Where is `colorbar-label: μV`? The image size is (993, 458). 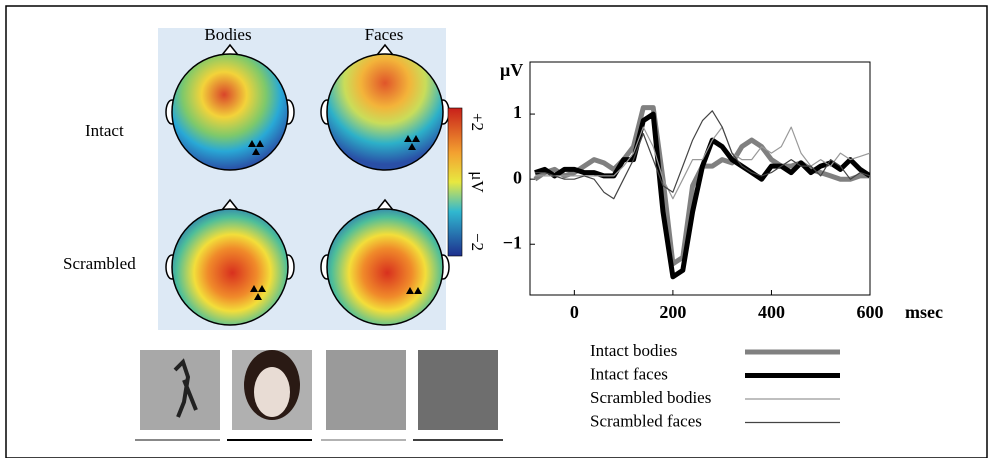
colorbar-label: μV is located at coordinates (477, 182).